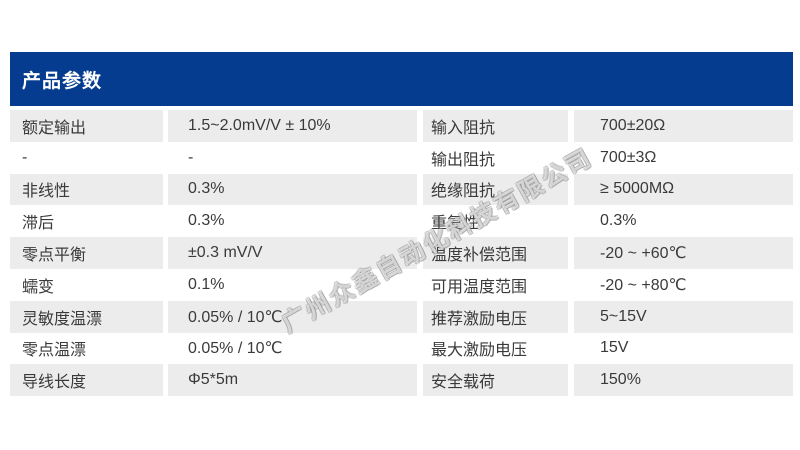 This screenshot has width=800, height=450. I want to click on param-label: 滞后, so click(38, 224).